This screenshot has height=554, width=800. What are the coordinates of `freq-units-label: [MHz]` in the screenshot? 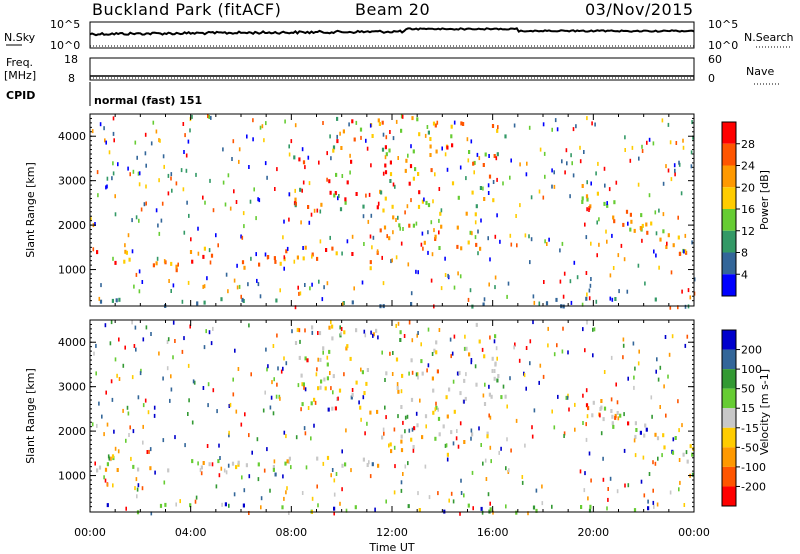 It's located at (20, 75).